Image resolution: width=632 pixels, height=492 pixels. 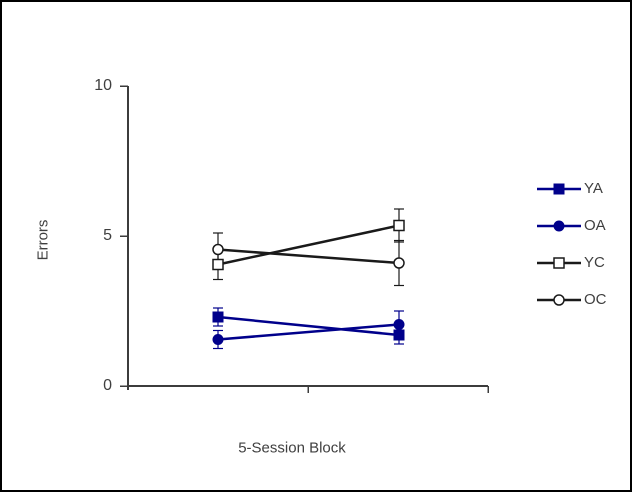 What do you see at coordinates (103, 85) in the screenshot?
I see `y-tick-label-10: 10` at bounding box center [103, 85].